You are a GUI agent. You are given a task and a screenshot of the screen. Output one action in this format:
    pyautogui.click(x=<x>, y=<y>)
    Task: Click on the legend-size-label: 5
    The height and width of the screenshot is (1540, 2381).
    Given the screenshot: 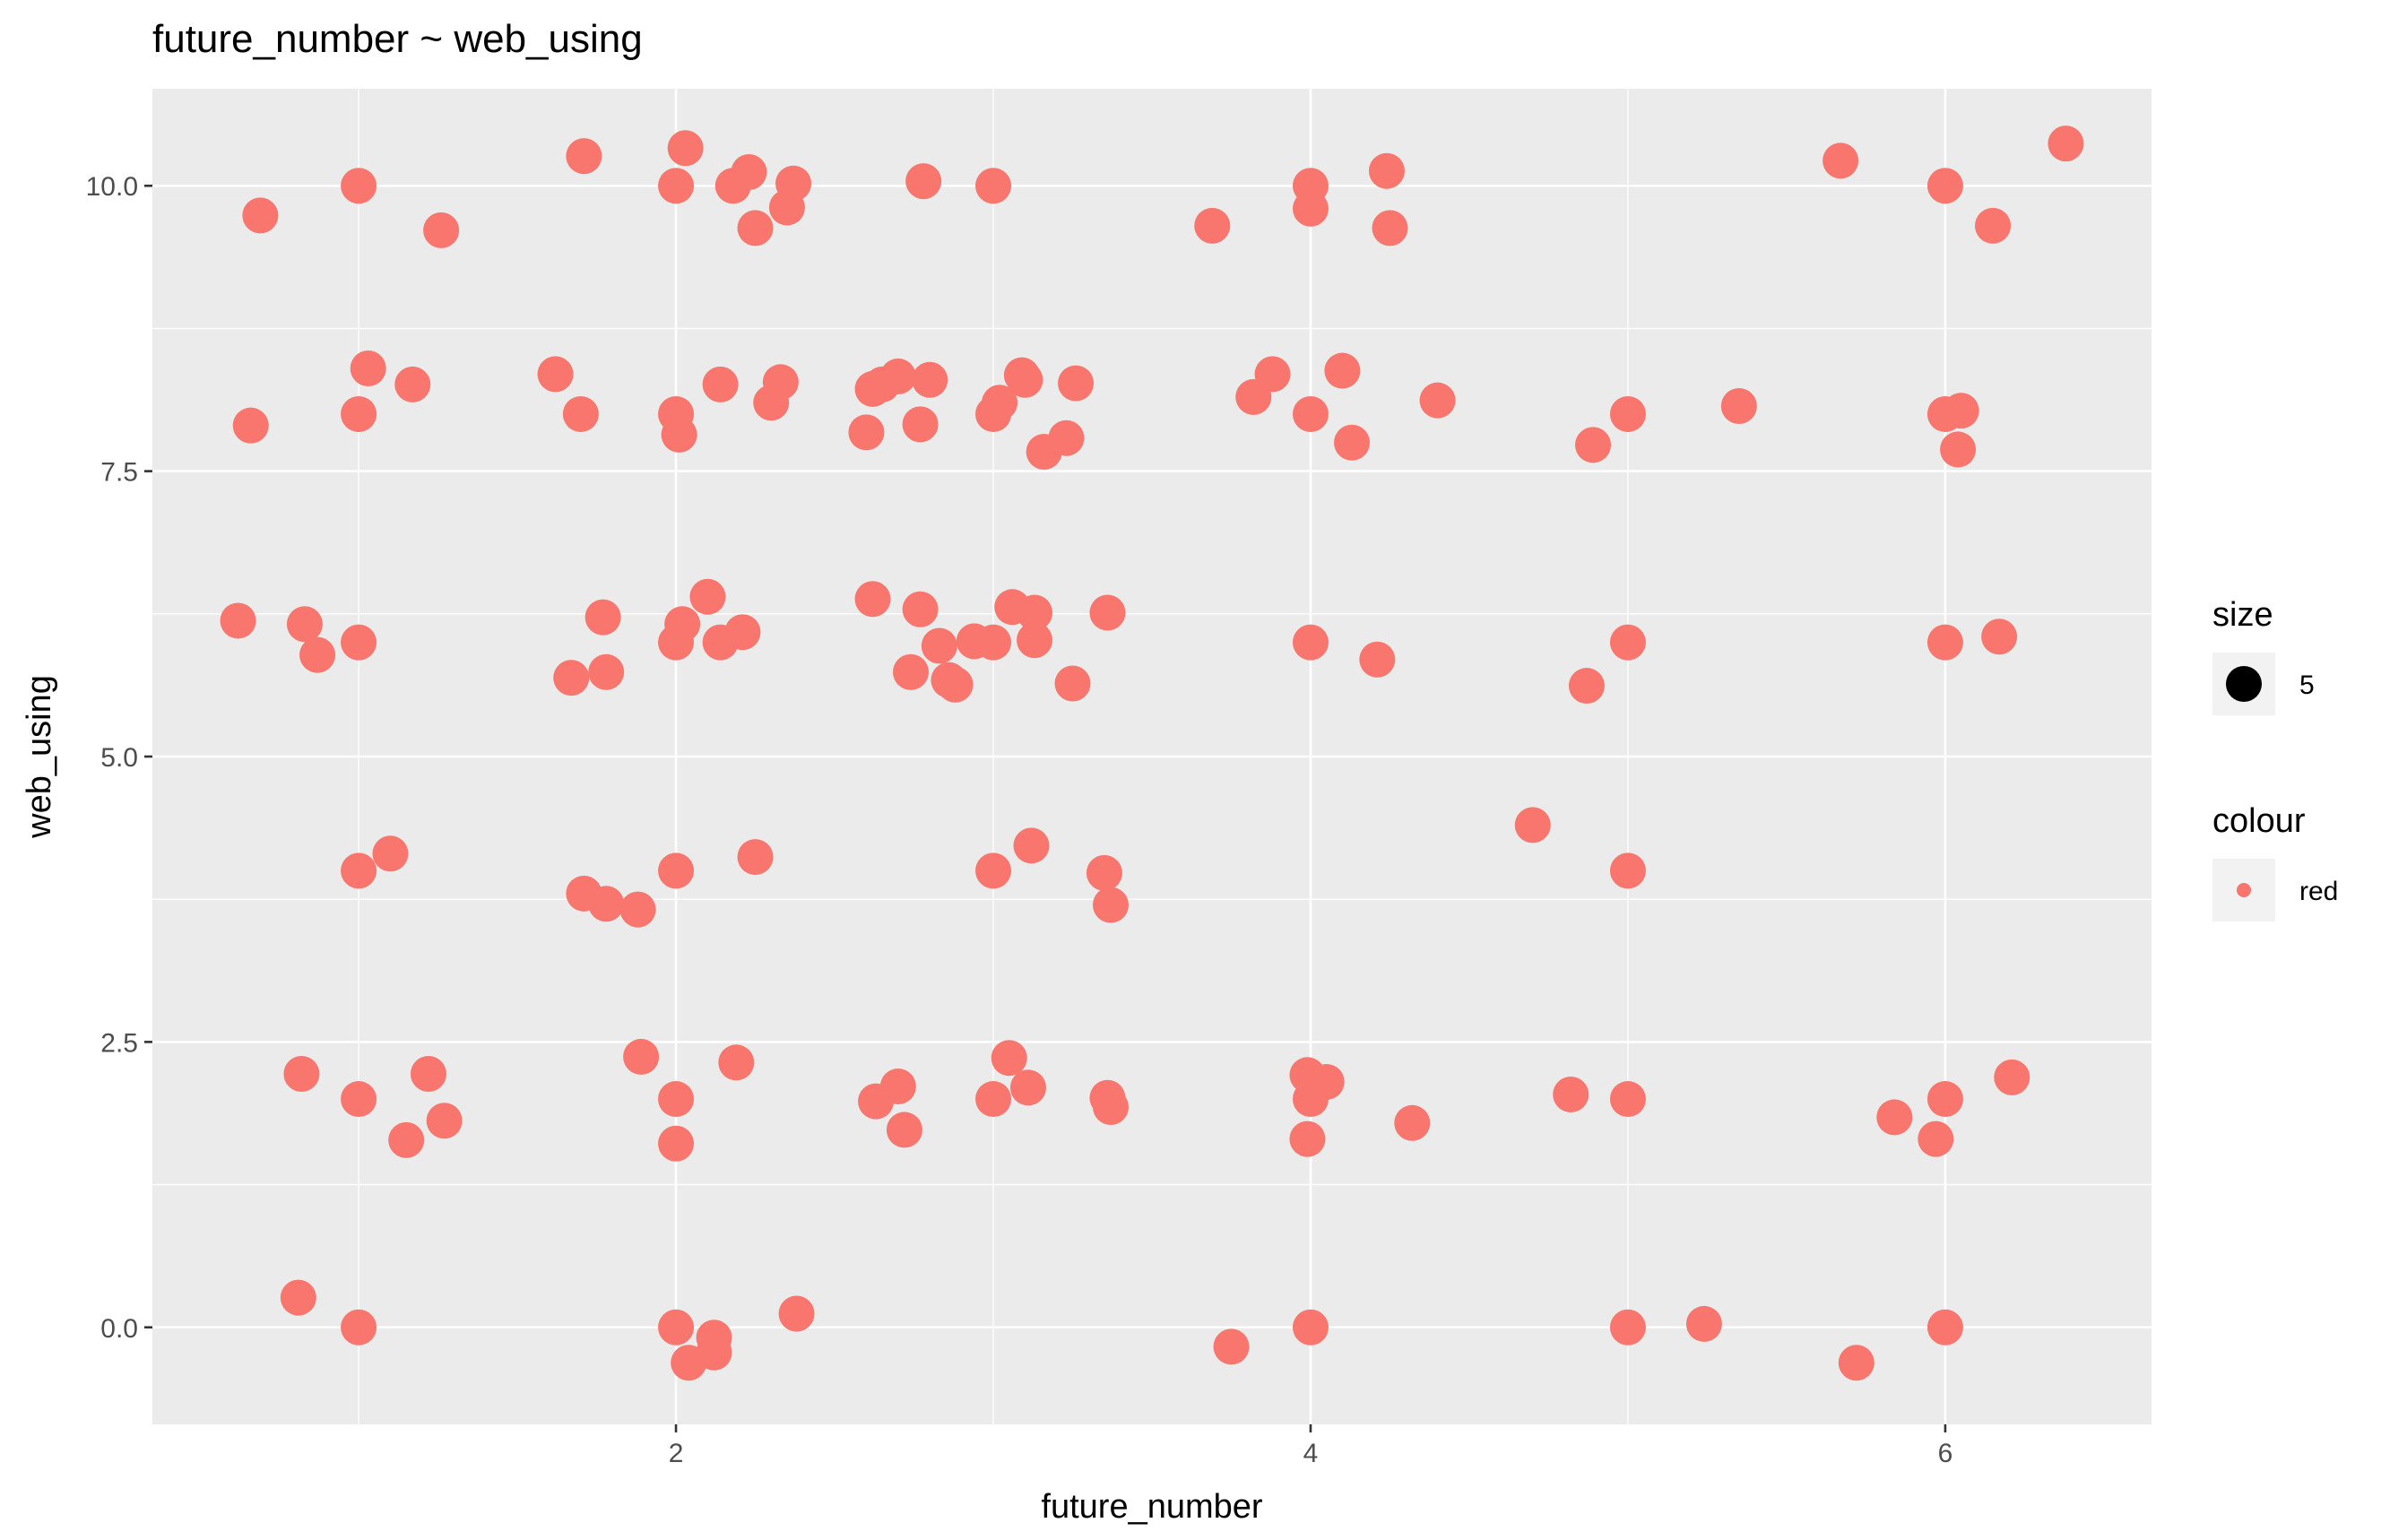 What is the action you would take?
    pyautogui.click(x=2307, y=686)
    